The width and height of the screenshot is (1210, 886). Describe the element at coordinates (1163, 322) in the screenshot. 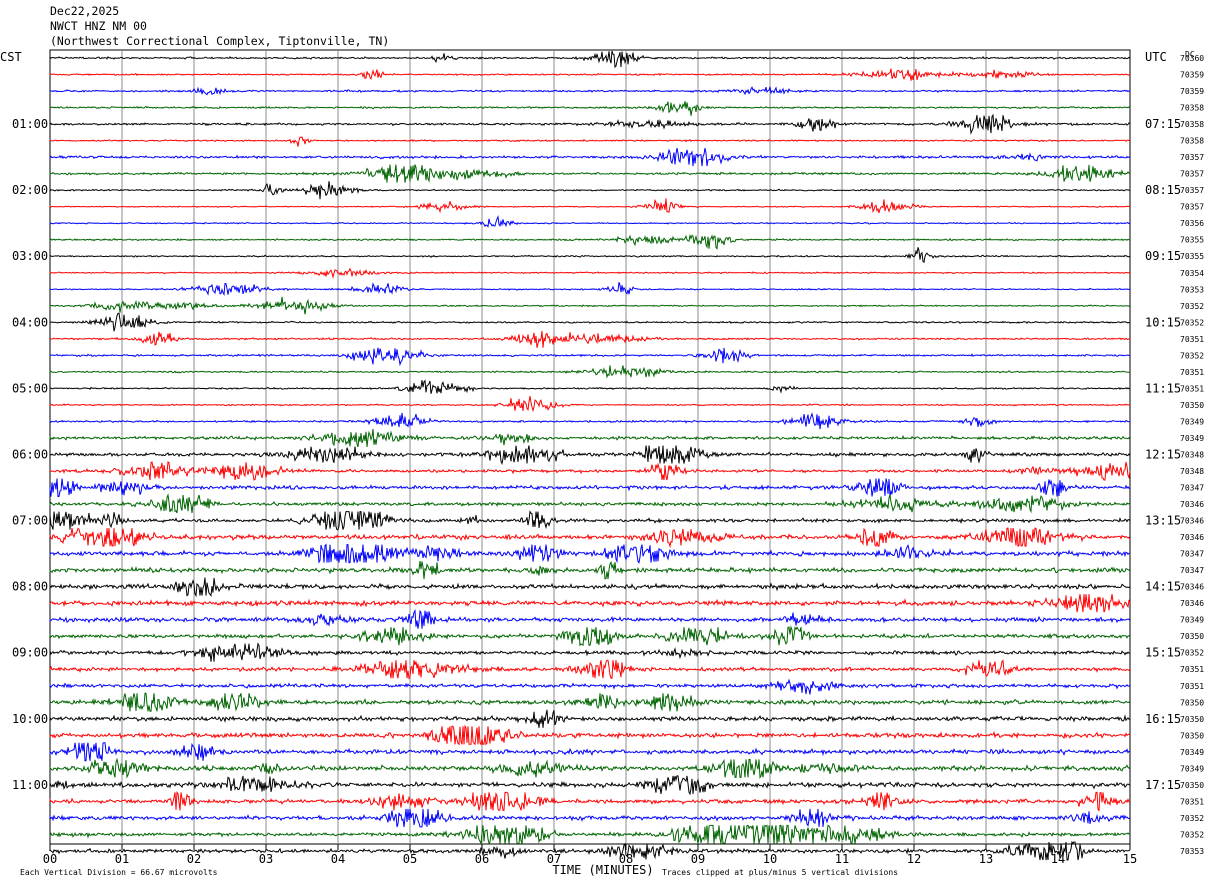

I see `utc-hour-label: 10:15` at that location.